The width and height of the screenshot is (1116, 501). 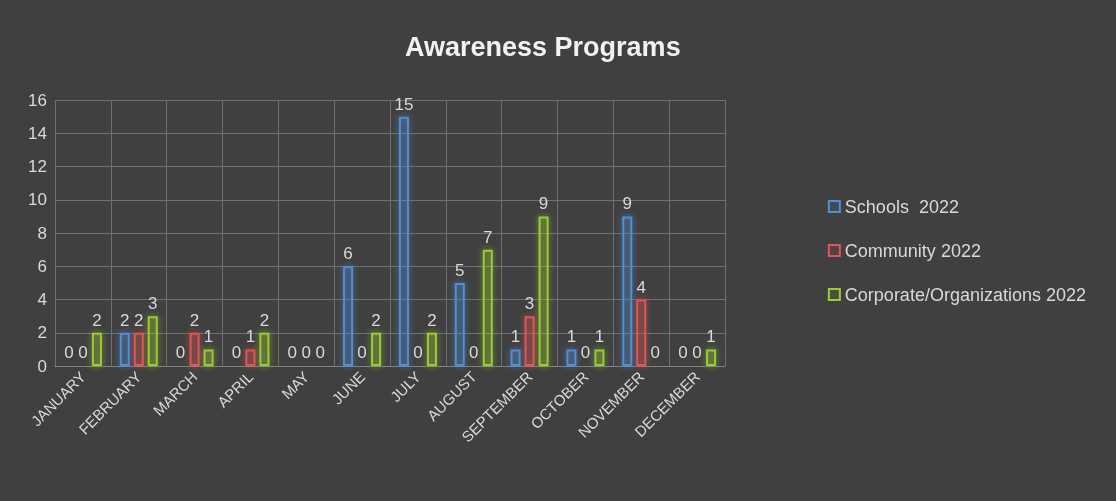 What do you see at coordinates (460, 270) in the screenshot?
I see `data-label: 5` at bounding box center [460, 270].